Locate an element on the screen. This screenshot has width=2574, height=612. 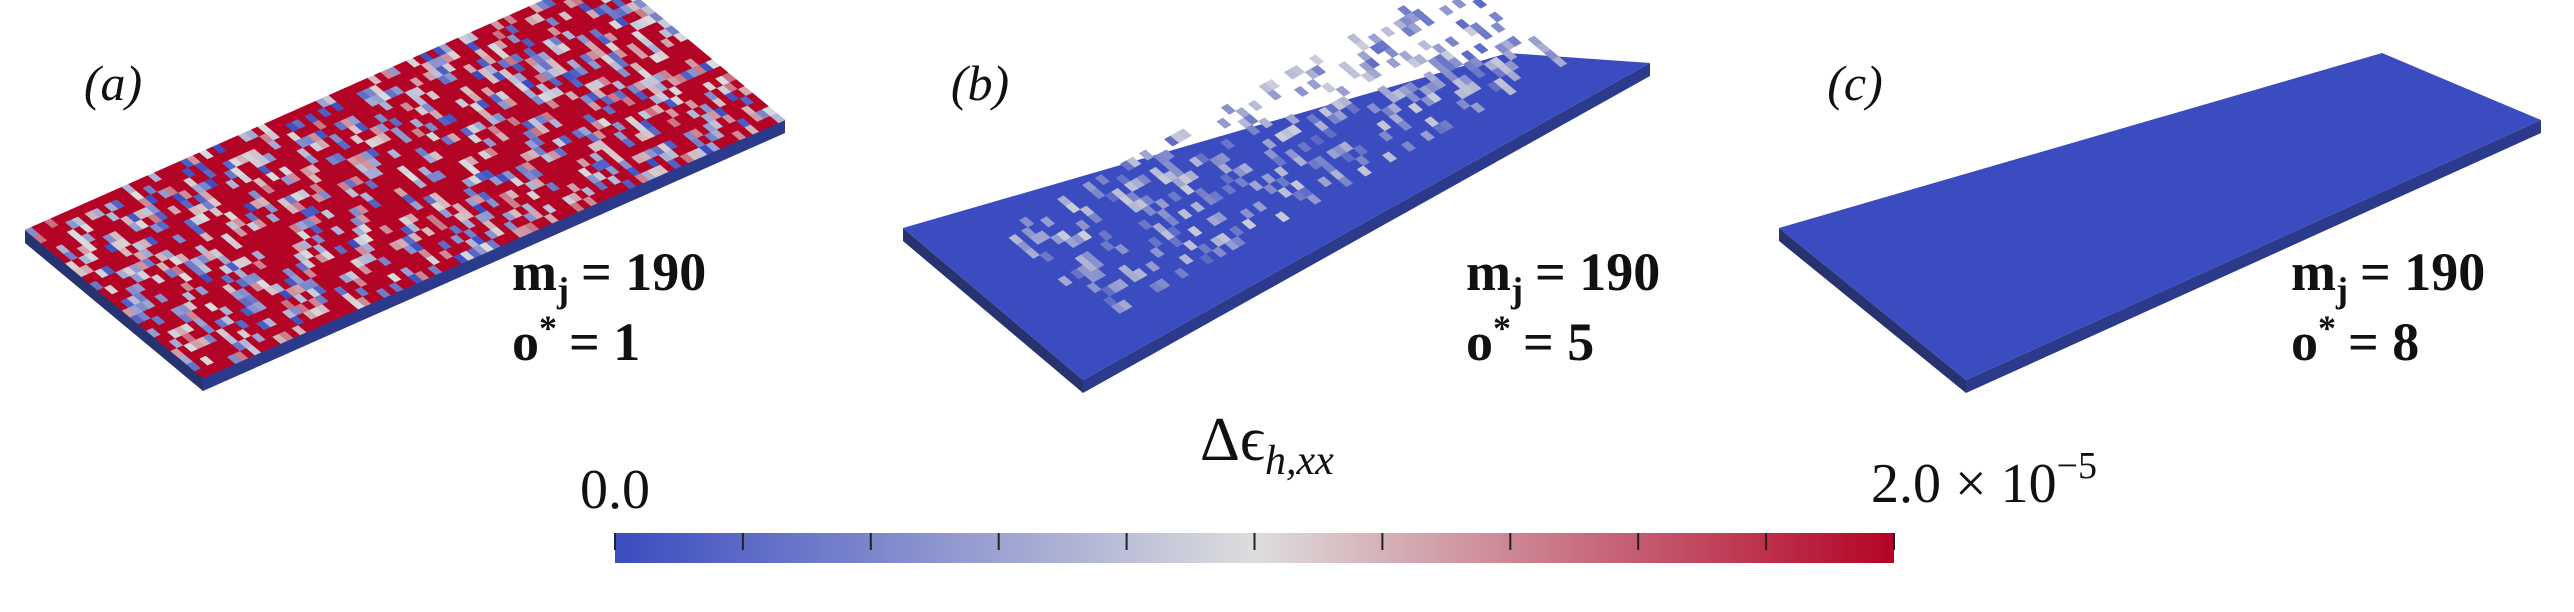
colorbar-max-label: 2.0 × 10⁻⁵ is located at coordinates (1984, 480).